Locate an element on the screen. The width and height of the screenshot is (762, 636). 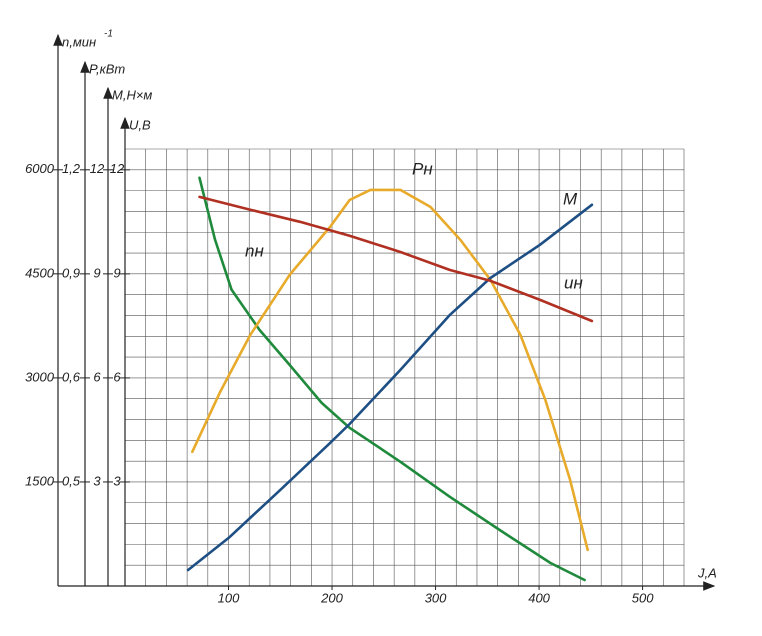
curve is located at coordinates (396, 259).